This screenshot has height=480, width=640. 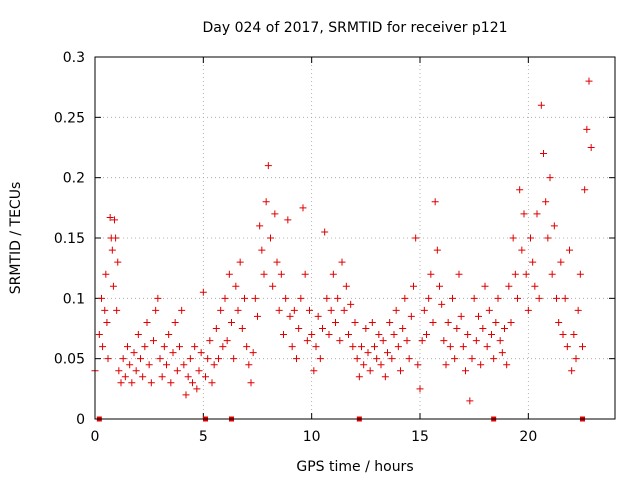 What do you see at coordinates (74, 299) in the screenshot?
I see `y-tick-label: 0.1` at bounding box center [74, 299].